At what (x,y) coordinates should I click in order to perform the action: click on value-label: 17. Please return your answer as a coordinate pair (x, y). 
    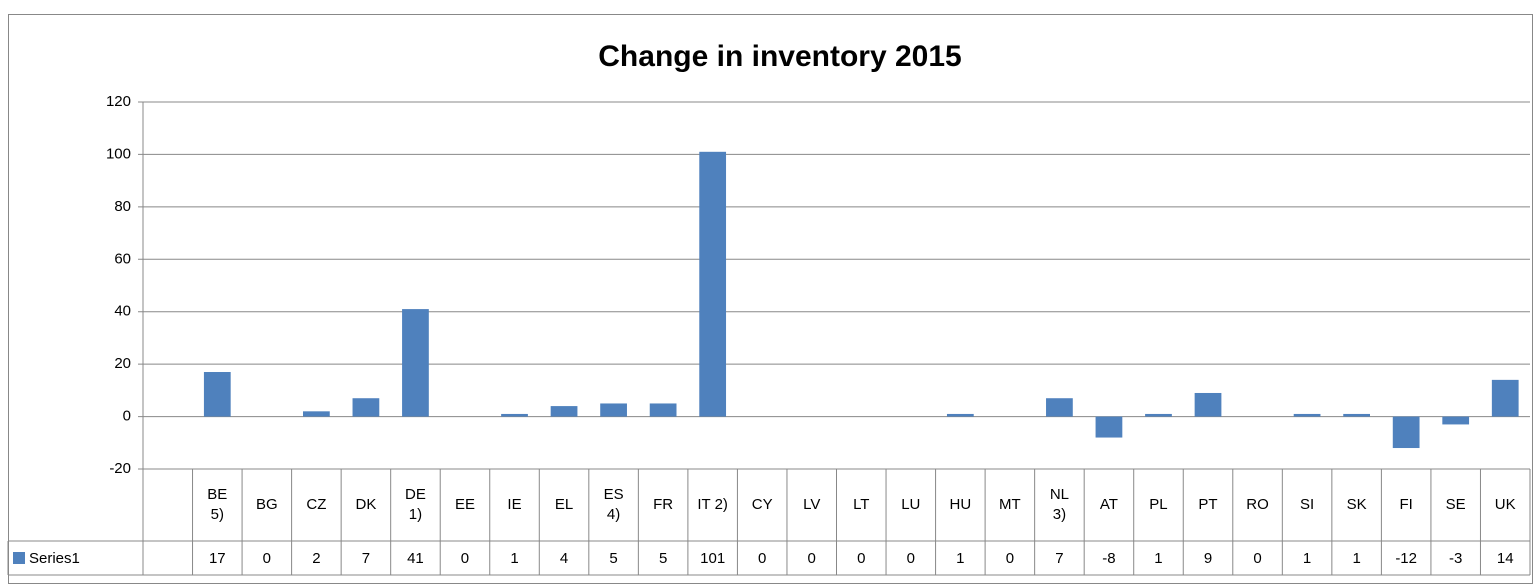
    Looking at the image, I should click on (217, 558).